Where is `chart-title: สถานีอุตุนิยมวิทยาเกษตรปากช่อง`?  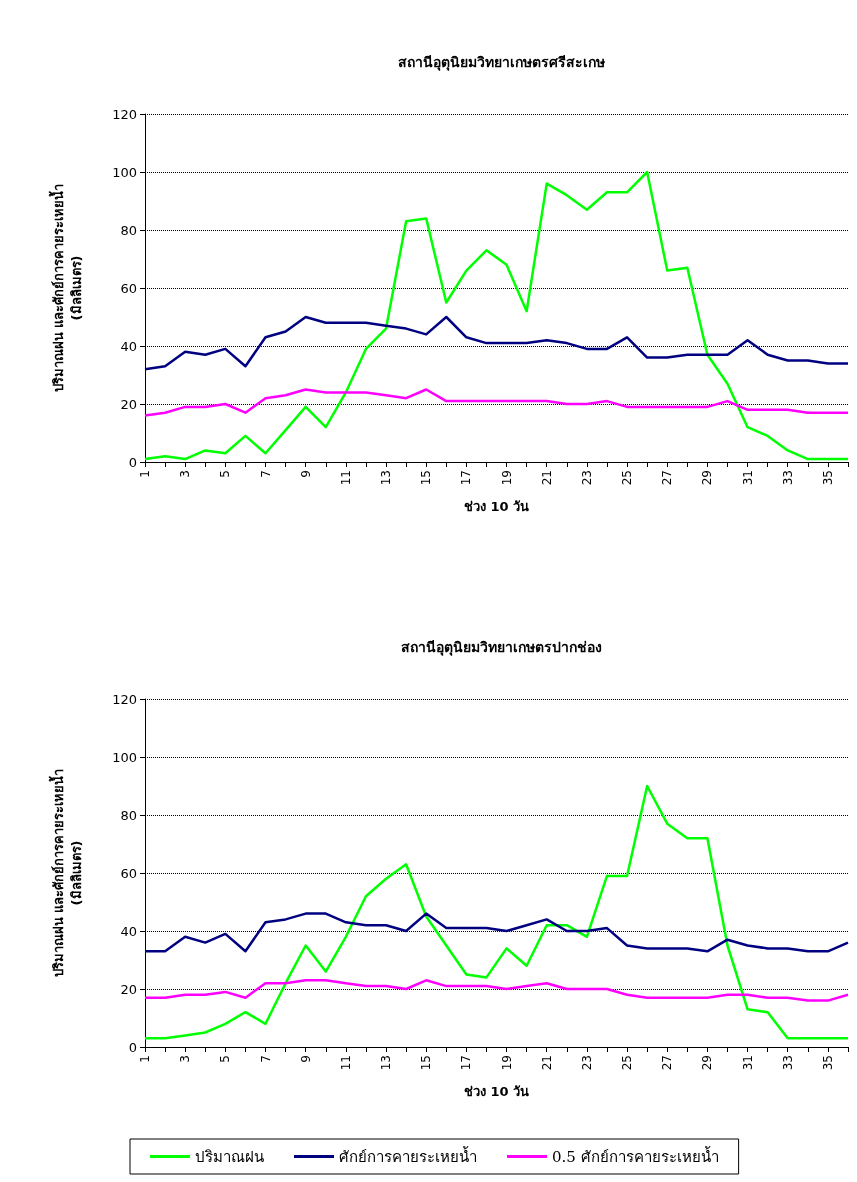
chart-title: สถานีอุตุนิยมวิทยาเกษตรปากช่อง is located at coordinates (501, 647).